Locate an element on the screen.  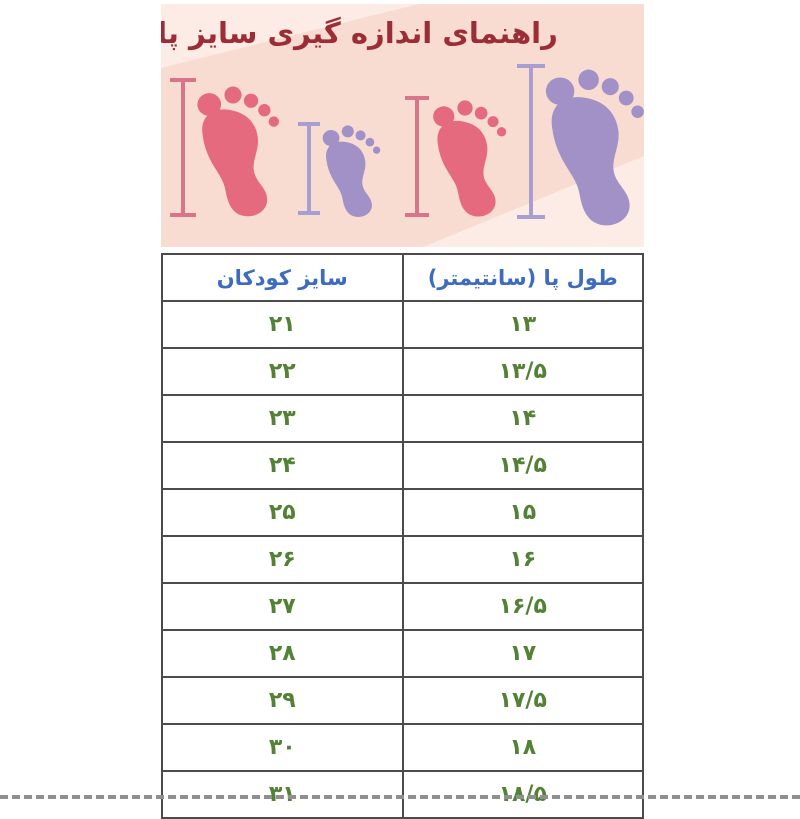
table-row: ۱۴/۵ ۲۴ is located at coordinates (402, 465).